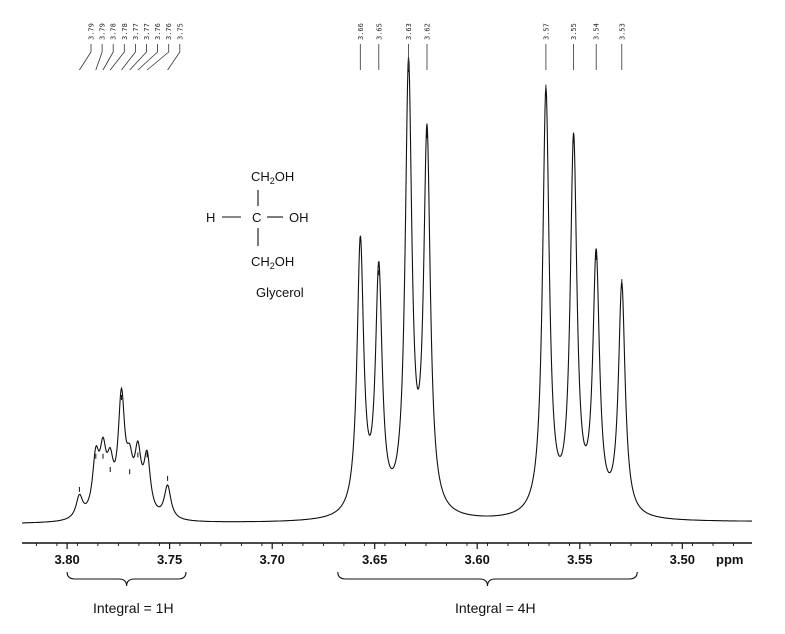 The width and height of the screenshot is (785, 634). Describe the element at coordinates (352, 593) in the screenshot. I see `integral-annotations: Integral = 1H Integral = 4H` at that location.